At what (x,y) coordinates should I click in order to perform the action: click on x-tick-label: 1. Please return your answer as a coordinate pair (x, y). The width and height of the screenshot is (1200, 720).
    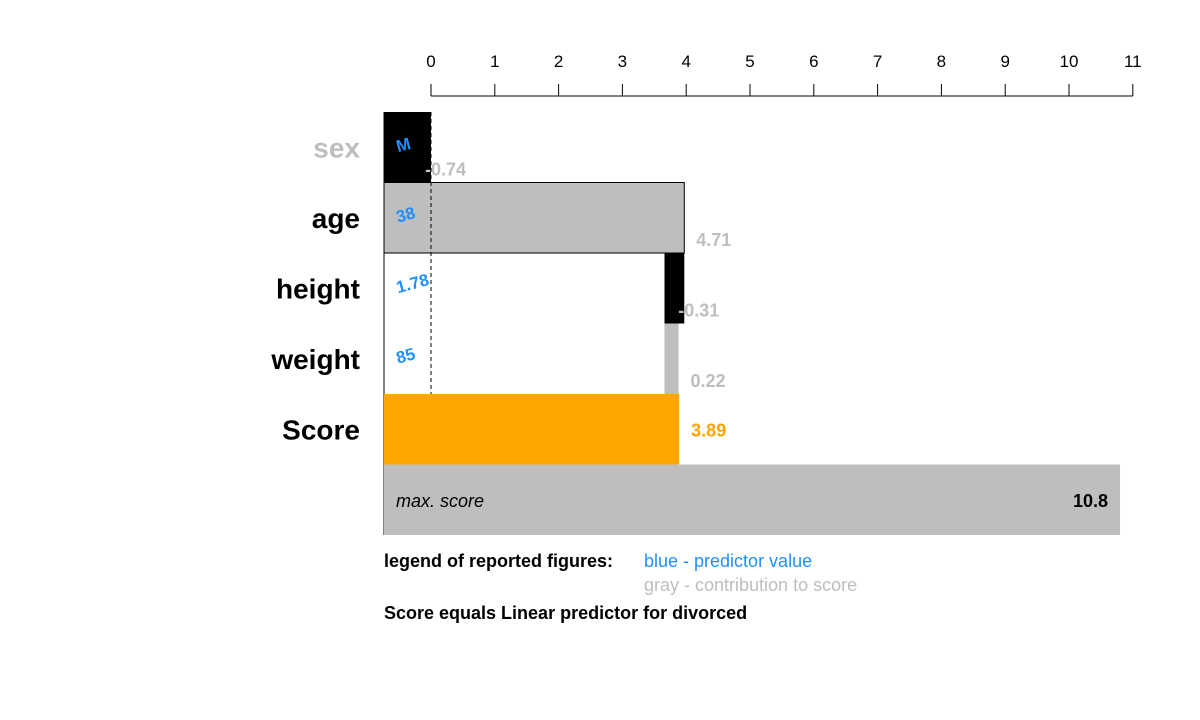
    Looking at the image, I should click on (494, 61).